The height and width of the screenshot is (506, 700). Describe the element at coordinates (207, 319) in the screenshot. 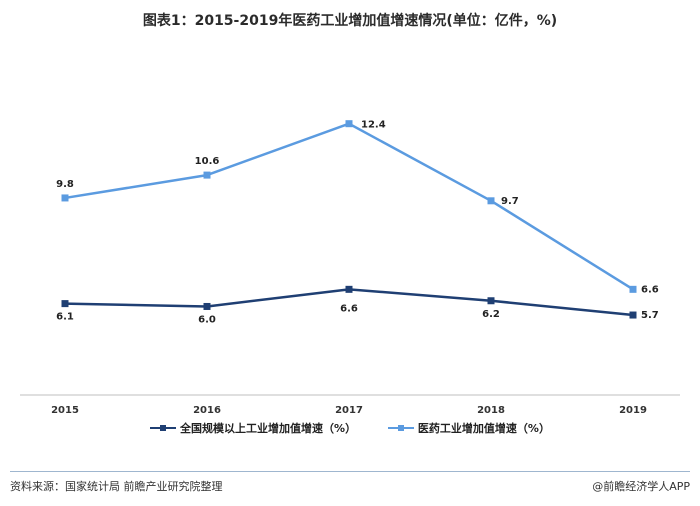

I see `data-label-0-1: 6.0` at that location.